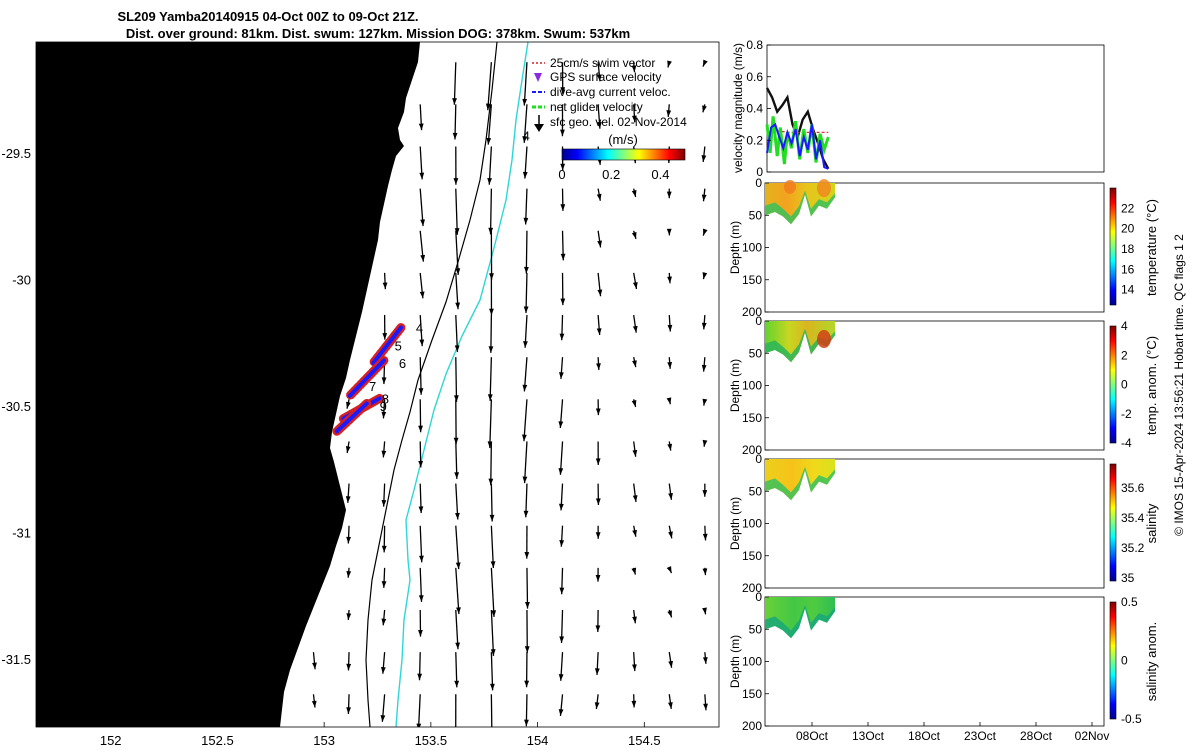  I want to click on section-colorbar-tick: 0, so click(1124, 661).